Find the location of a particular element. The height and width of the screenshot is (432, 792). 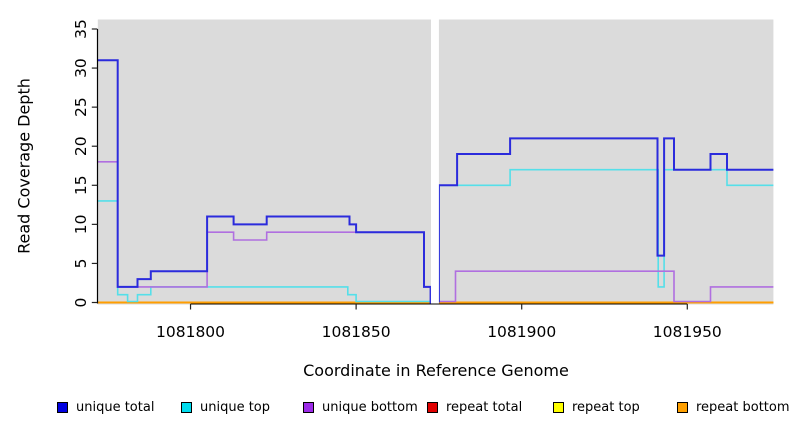

x-axis-title: Coordinate in Reference Genome is located at coordinates (436, 370).